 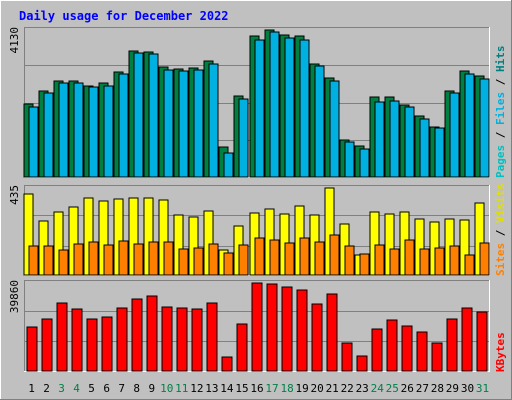 I want to click on x-tick-label: 26, so click(x=407, y=388).